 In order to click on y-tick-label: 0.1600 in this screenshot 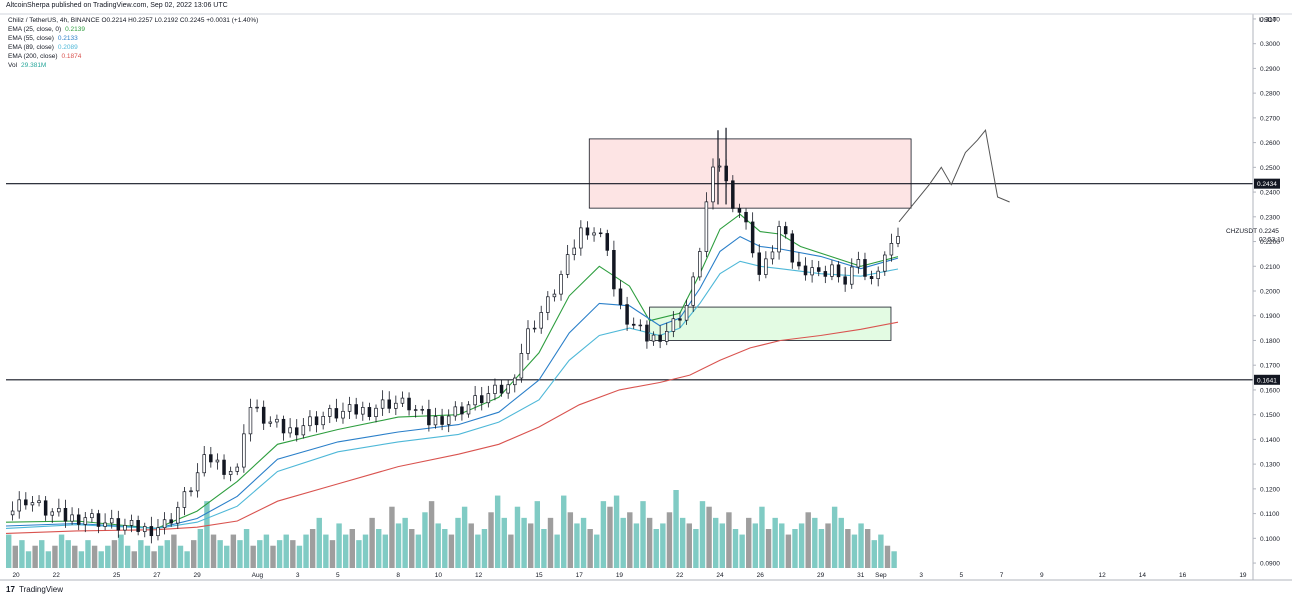, I will do `click(1270, 390)`.